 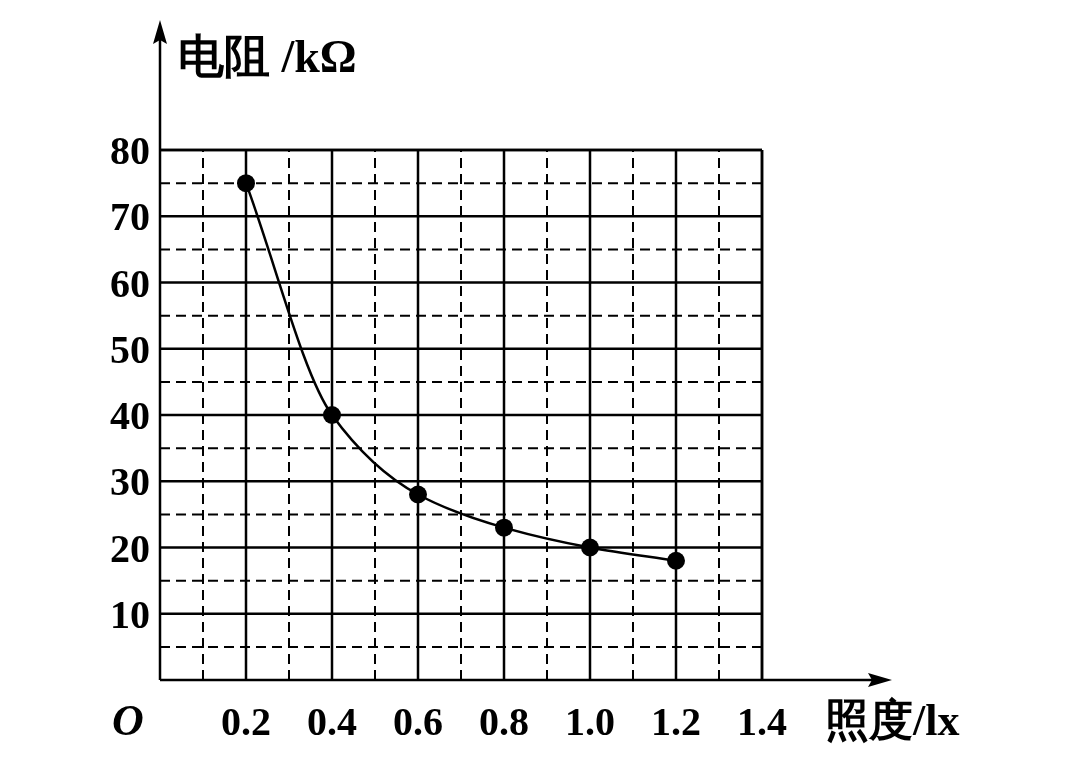 What do you see at coordinates (504, 721) in the screenshot?
I see `x-tick-label: 0.8` at bounding box center [504, 721].